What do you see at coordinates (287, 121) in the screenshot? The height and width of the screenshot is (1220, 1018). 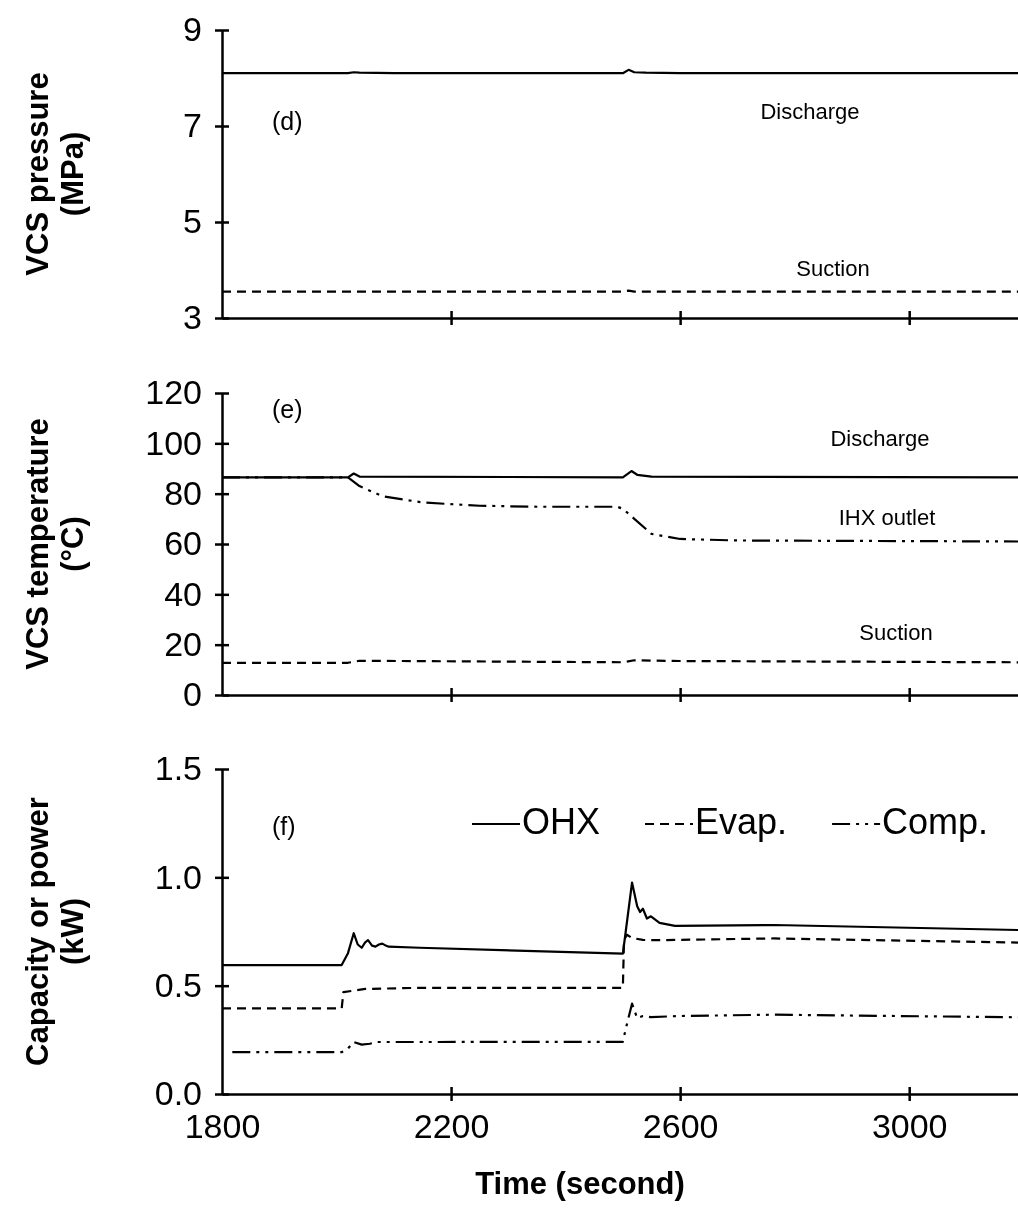 I see `text: (d)` at bounding box center [287, 121].